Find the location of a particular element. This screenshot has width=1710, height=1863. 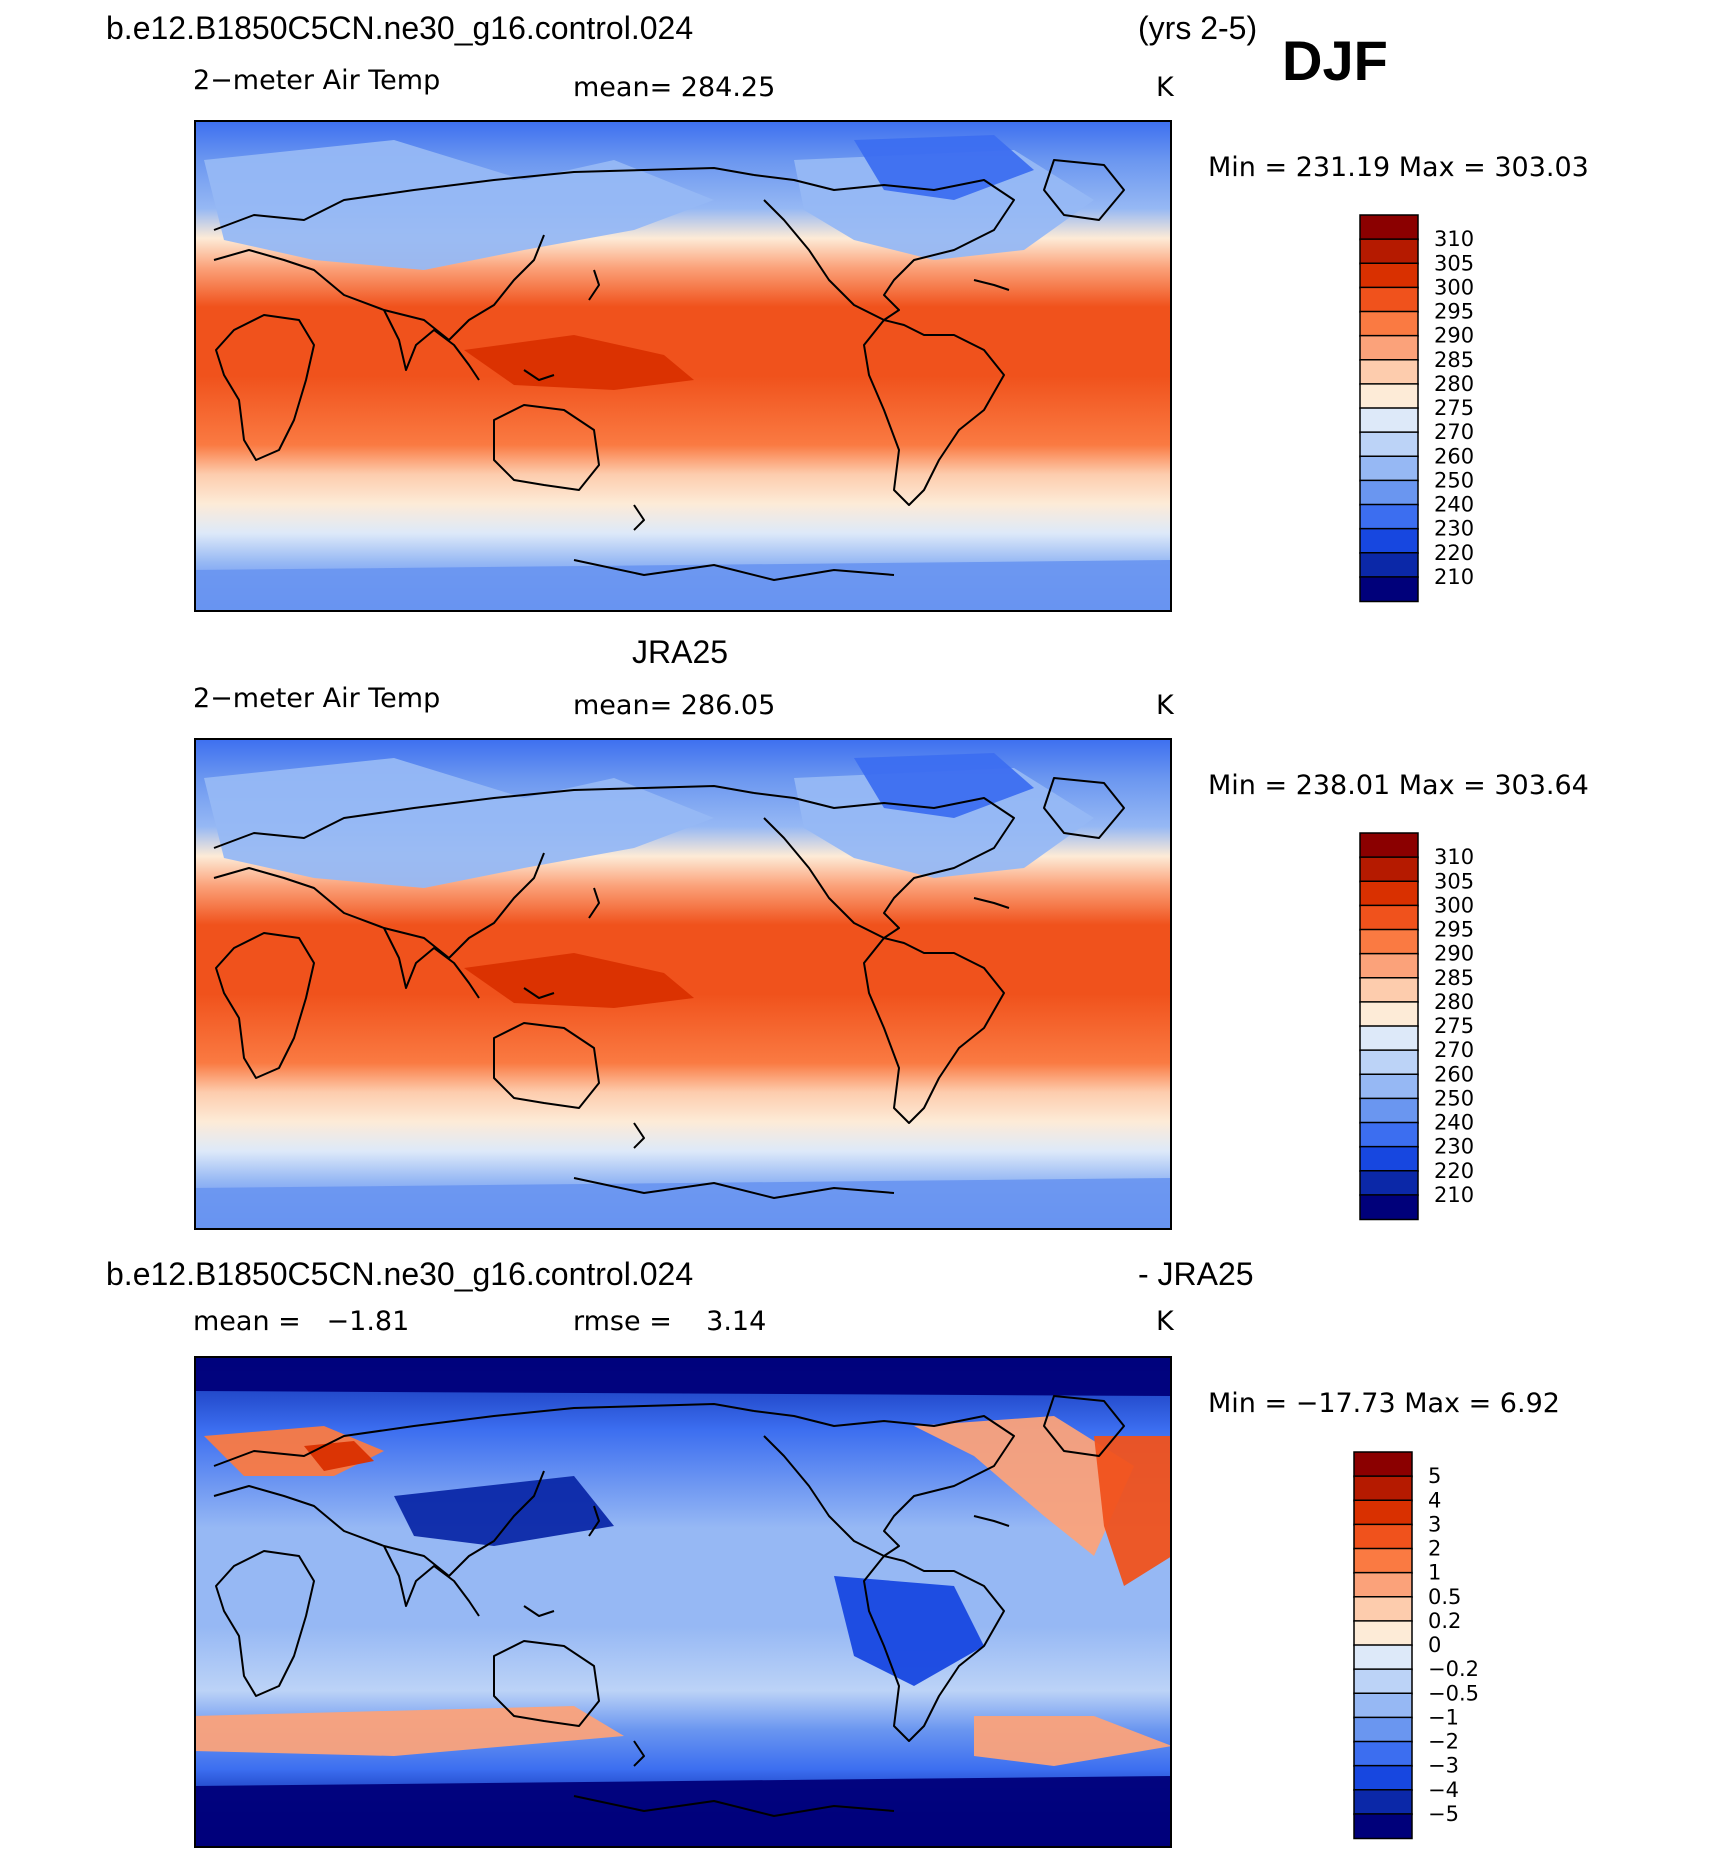

colorbar-tick-label: 0.2 is located at coordinates (1444, 1621).